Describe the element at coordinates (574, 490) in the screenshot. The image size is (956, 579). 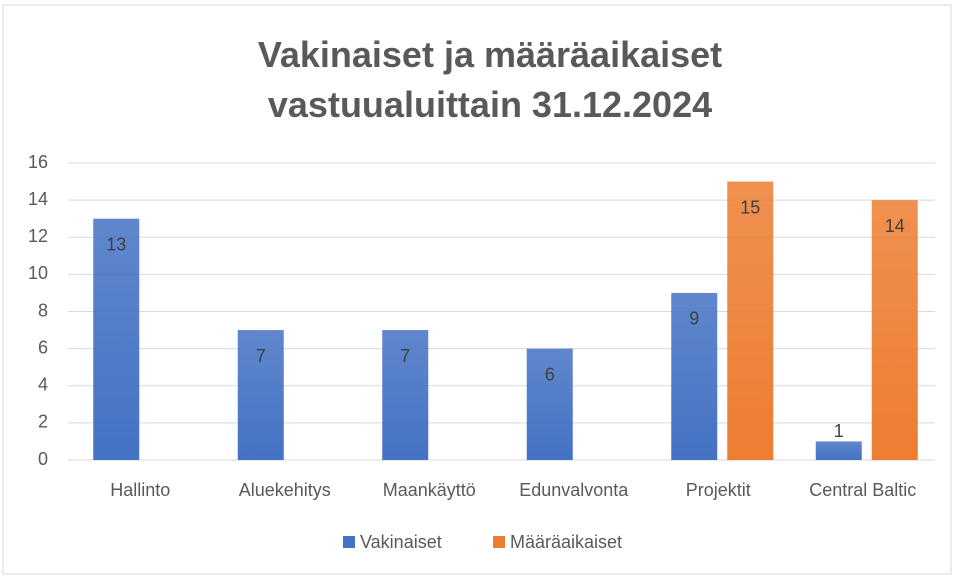
I see `x-tick-label: Edunvalvonta` at that location.